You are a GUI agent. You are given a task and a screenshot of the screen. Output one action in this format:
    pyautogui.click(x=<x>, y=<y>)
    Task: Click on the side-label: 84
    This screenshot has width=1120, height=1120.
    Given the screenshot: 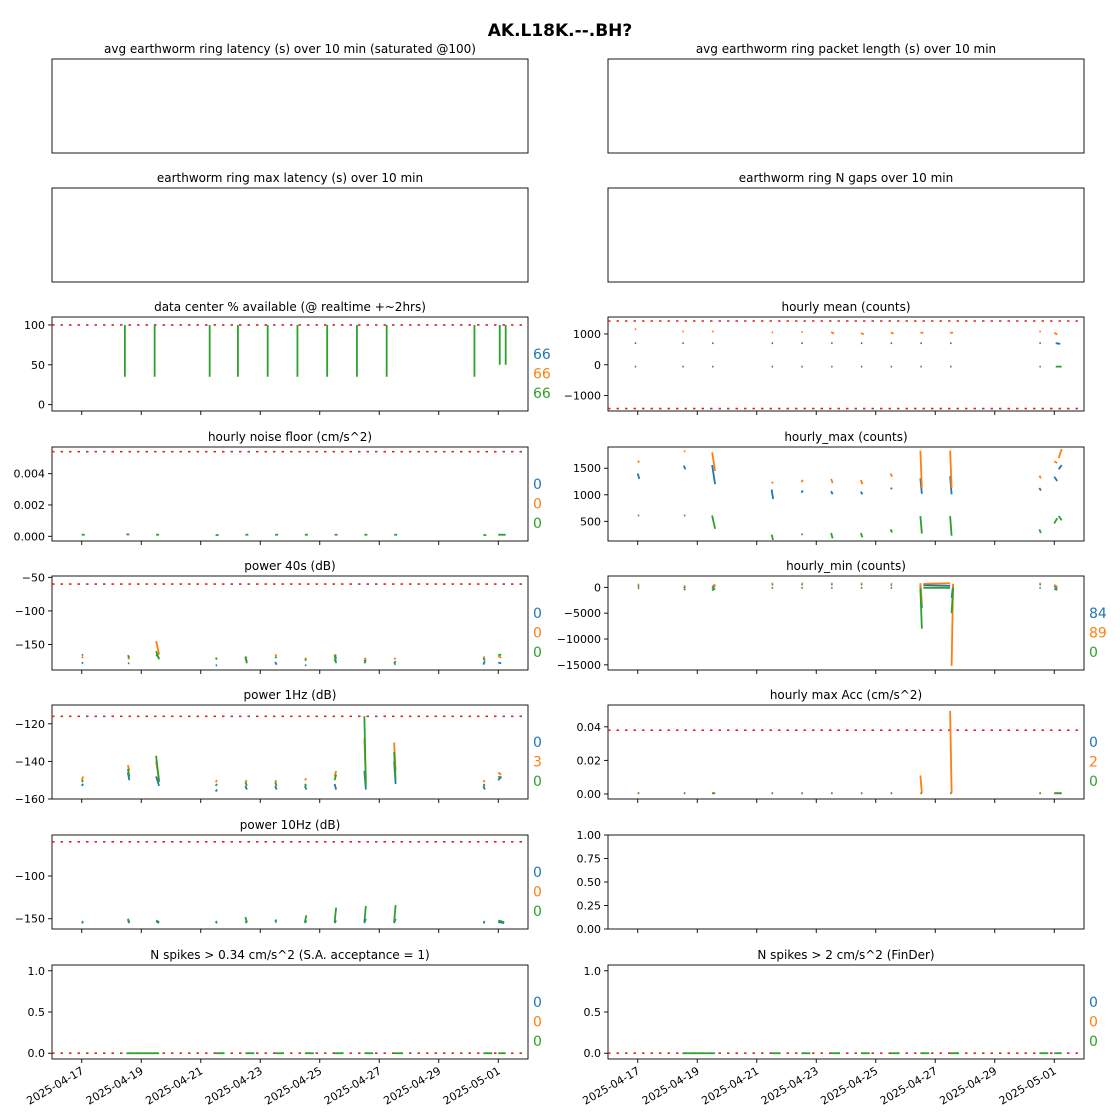 What is the action you would take?
    pyautogui.click(x=1098, y=614)
    